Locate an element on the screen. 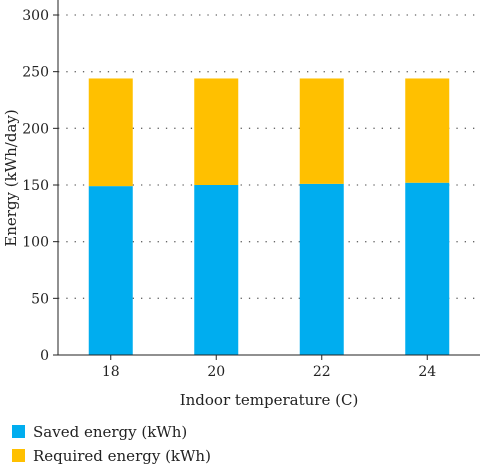 The height and width of the screenshot is (464, 500). x-tick-label: 18 is located at coordinates (111, 372).